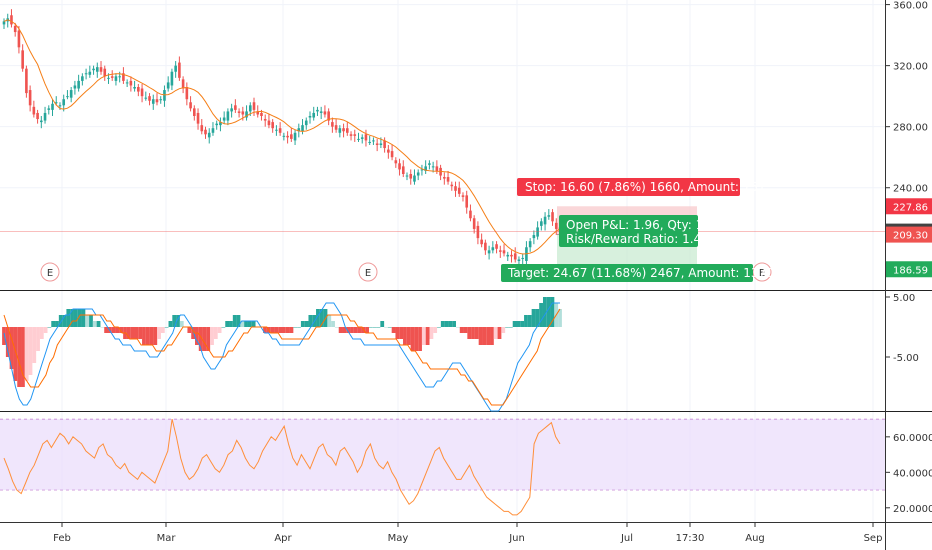 This screenshot has width=932, height=550. What do you see at coordinates (902, 328) in the screenshot?
I see `macd-axis: 5.00 -5.00` at bounding box center [902, 328].